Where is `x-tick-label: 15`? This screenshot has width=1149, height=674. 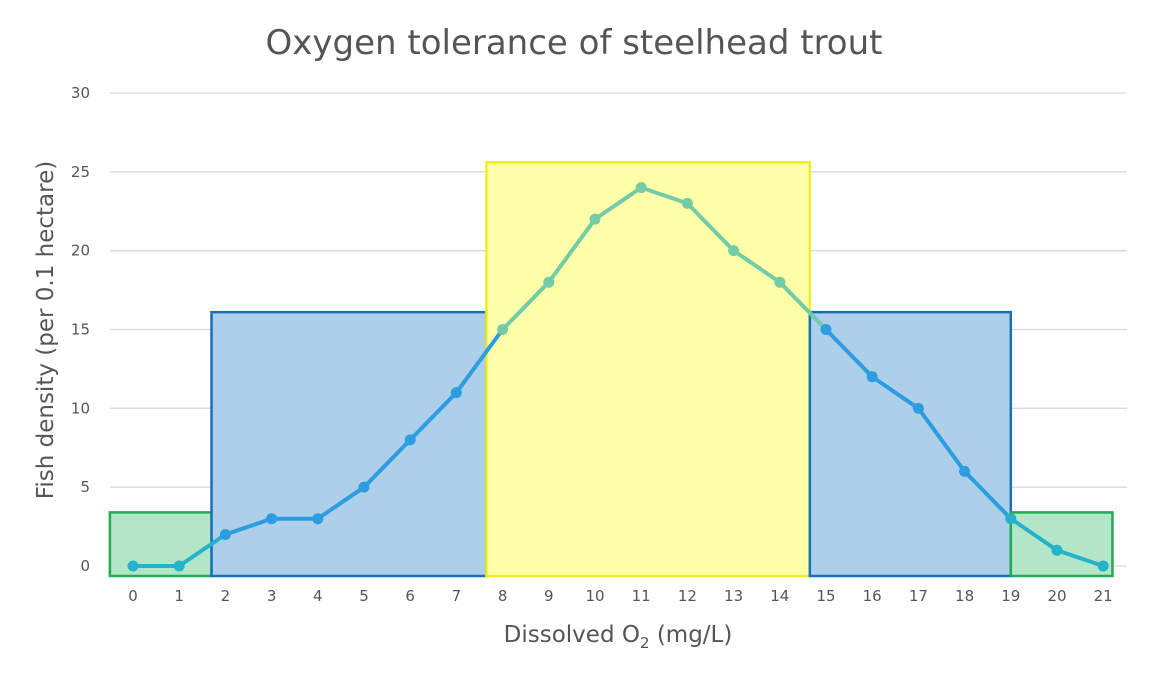 x-tick-label: 15 is located at coordinates (825, 596).